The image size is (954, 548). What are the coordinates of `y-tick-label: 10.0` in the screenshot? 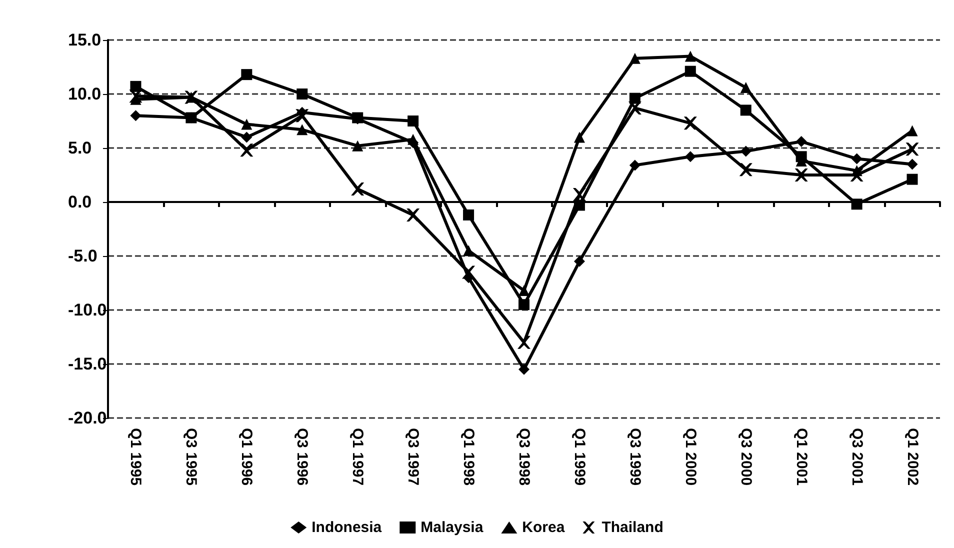 It's located at (85, 94).